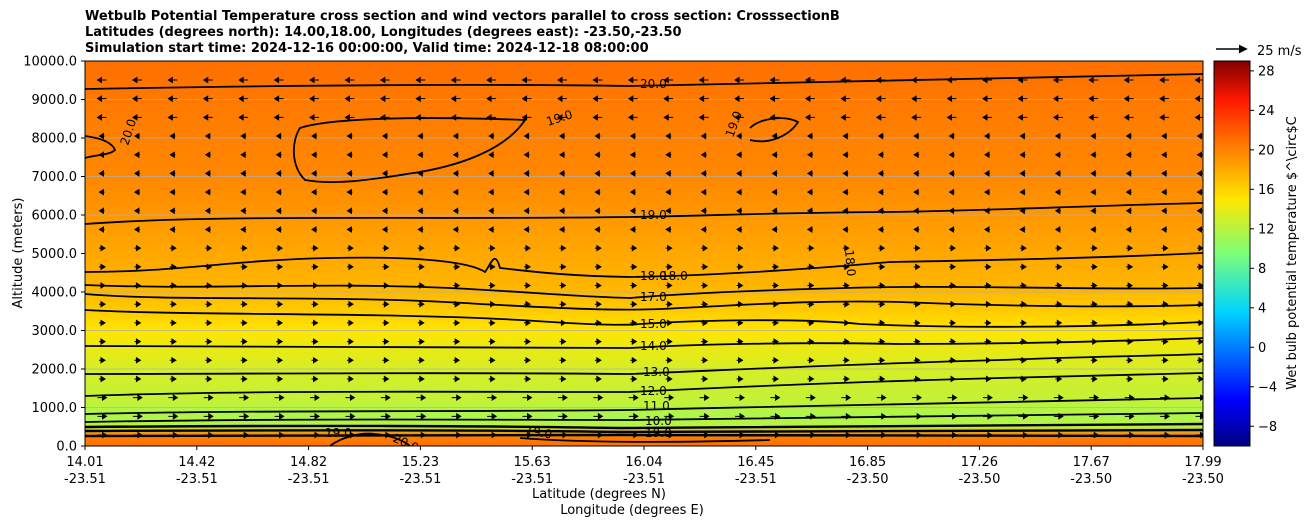 The width and height of the screenshot is (1311, 526). What do you see at coordinates (599, 494) in the screenshot?
I see `x-axis-label-lat: Latitude (degrees N)` at bounding box center [599, 494].